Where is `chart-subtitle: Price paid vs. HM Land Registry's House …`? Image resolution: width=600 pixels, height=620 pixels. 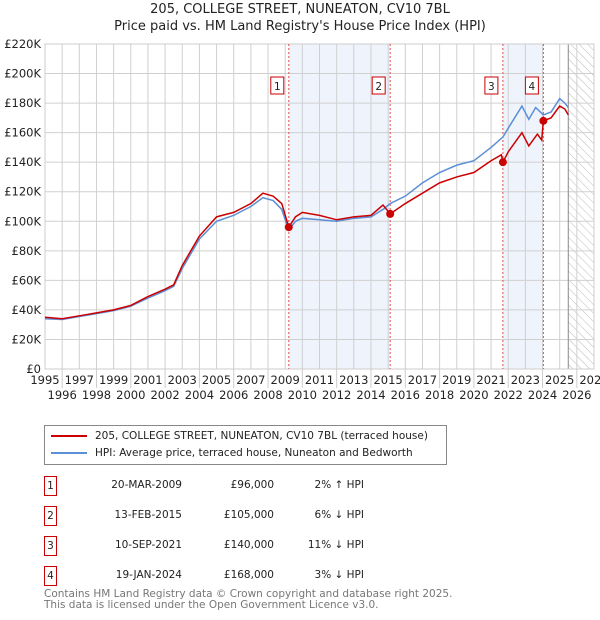 chart-subtitle: Price paid vs. HM Land Registry's House … is located at coordinates (300, 26).